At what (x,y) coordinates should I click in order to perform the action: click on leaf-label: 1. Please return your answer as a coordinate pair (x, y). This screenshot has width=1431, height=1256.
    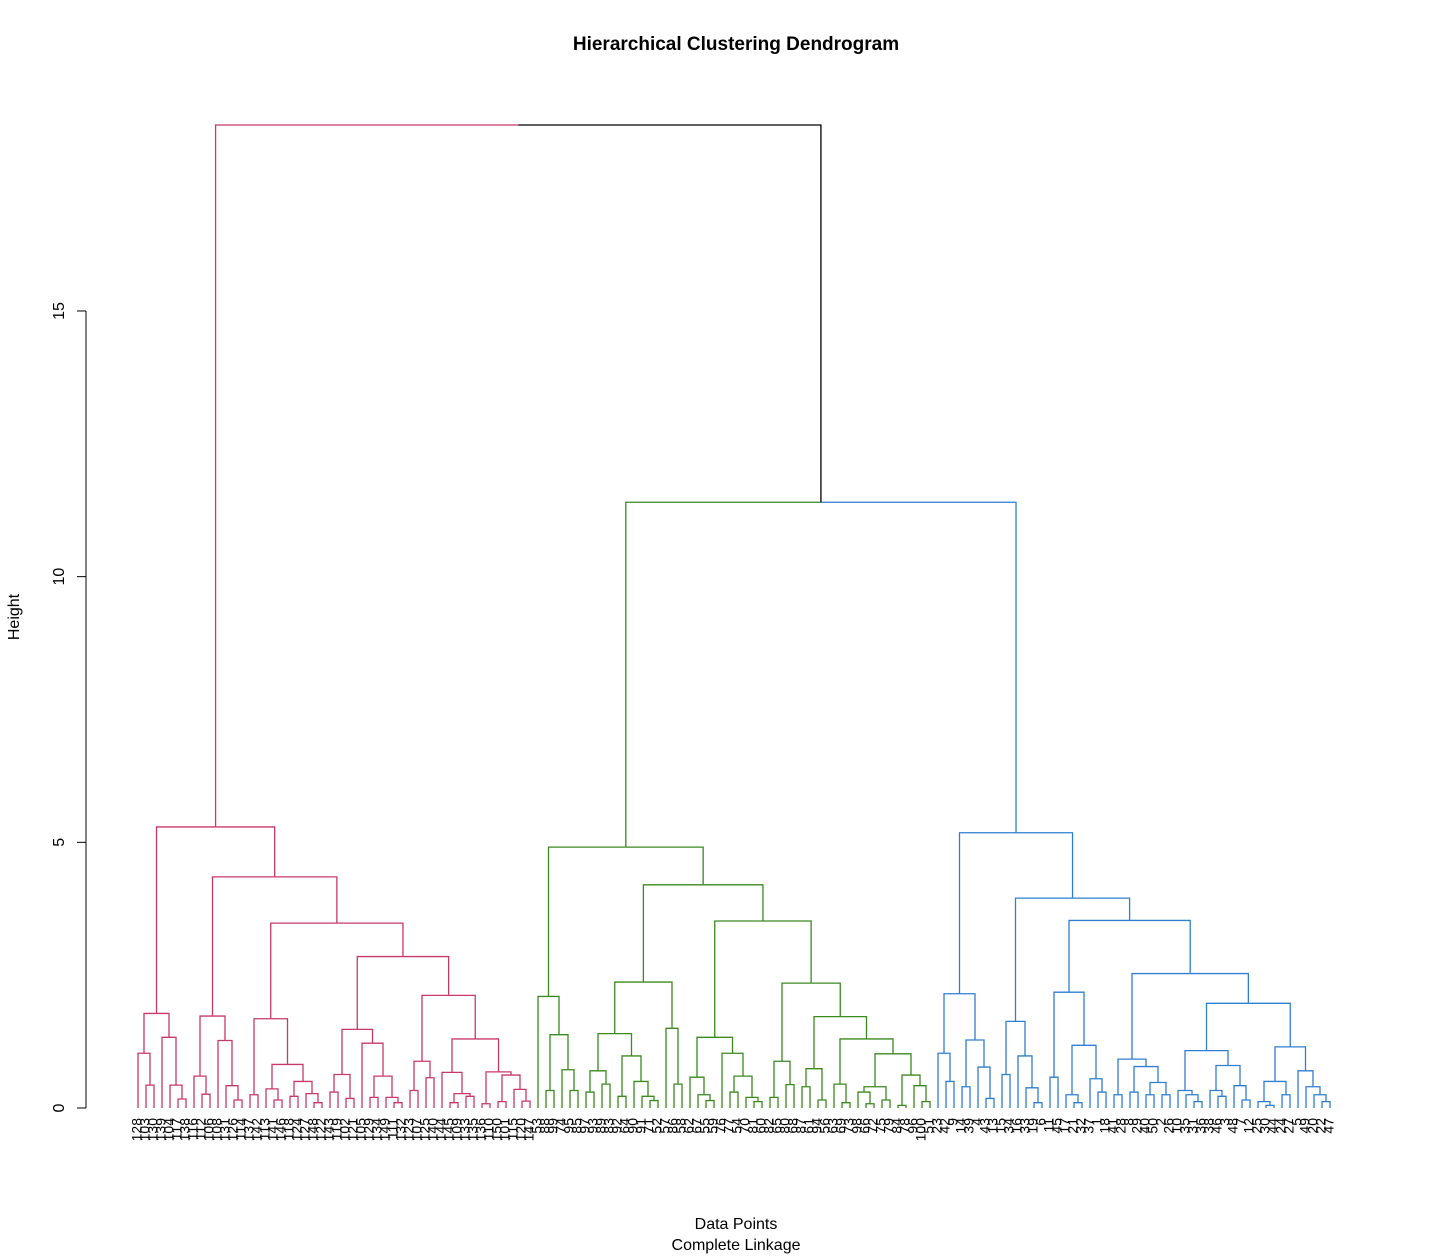
    Looking at the image, I should click on (1097, 1122).